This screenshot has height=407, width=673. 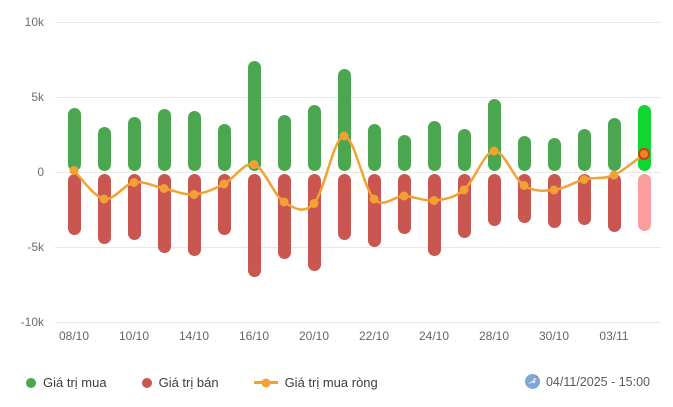 I want to click on x-axis-tick-label: 10/10, so click(x=134, y=336).